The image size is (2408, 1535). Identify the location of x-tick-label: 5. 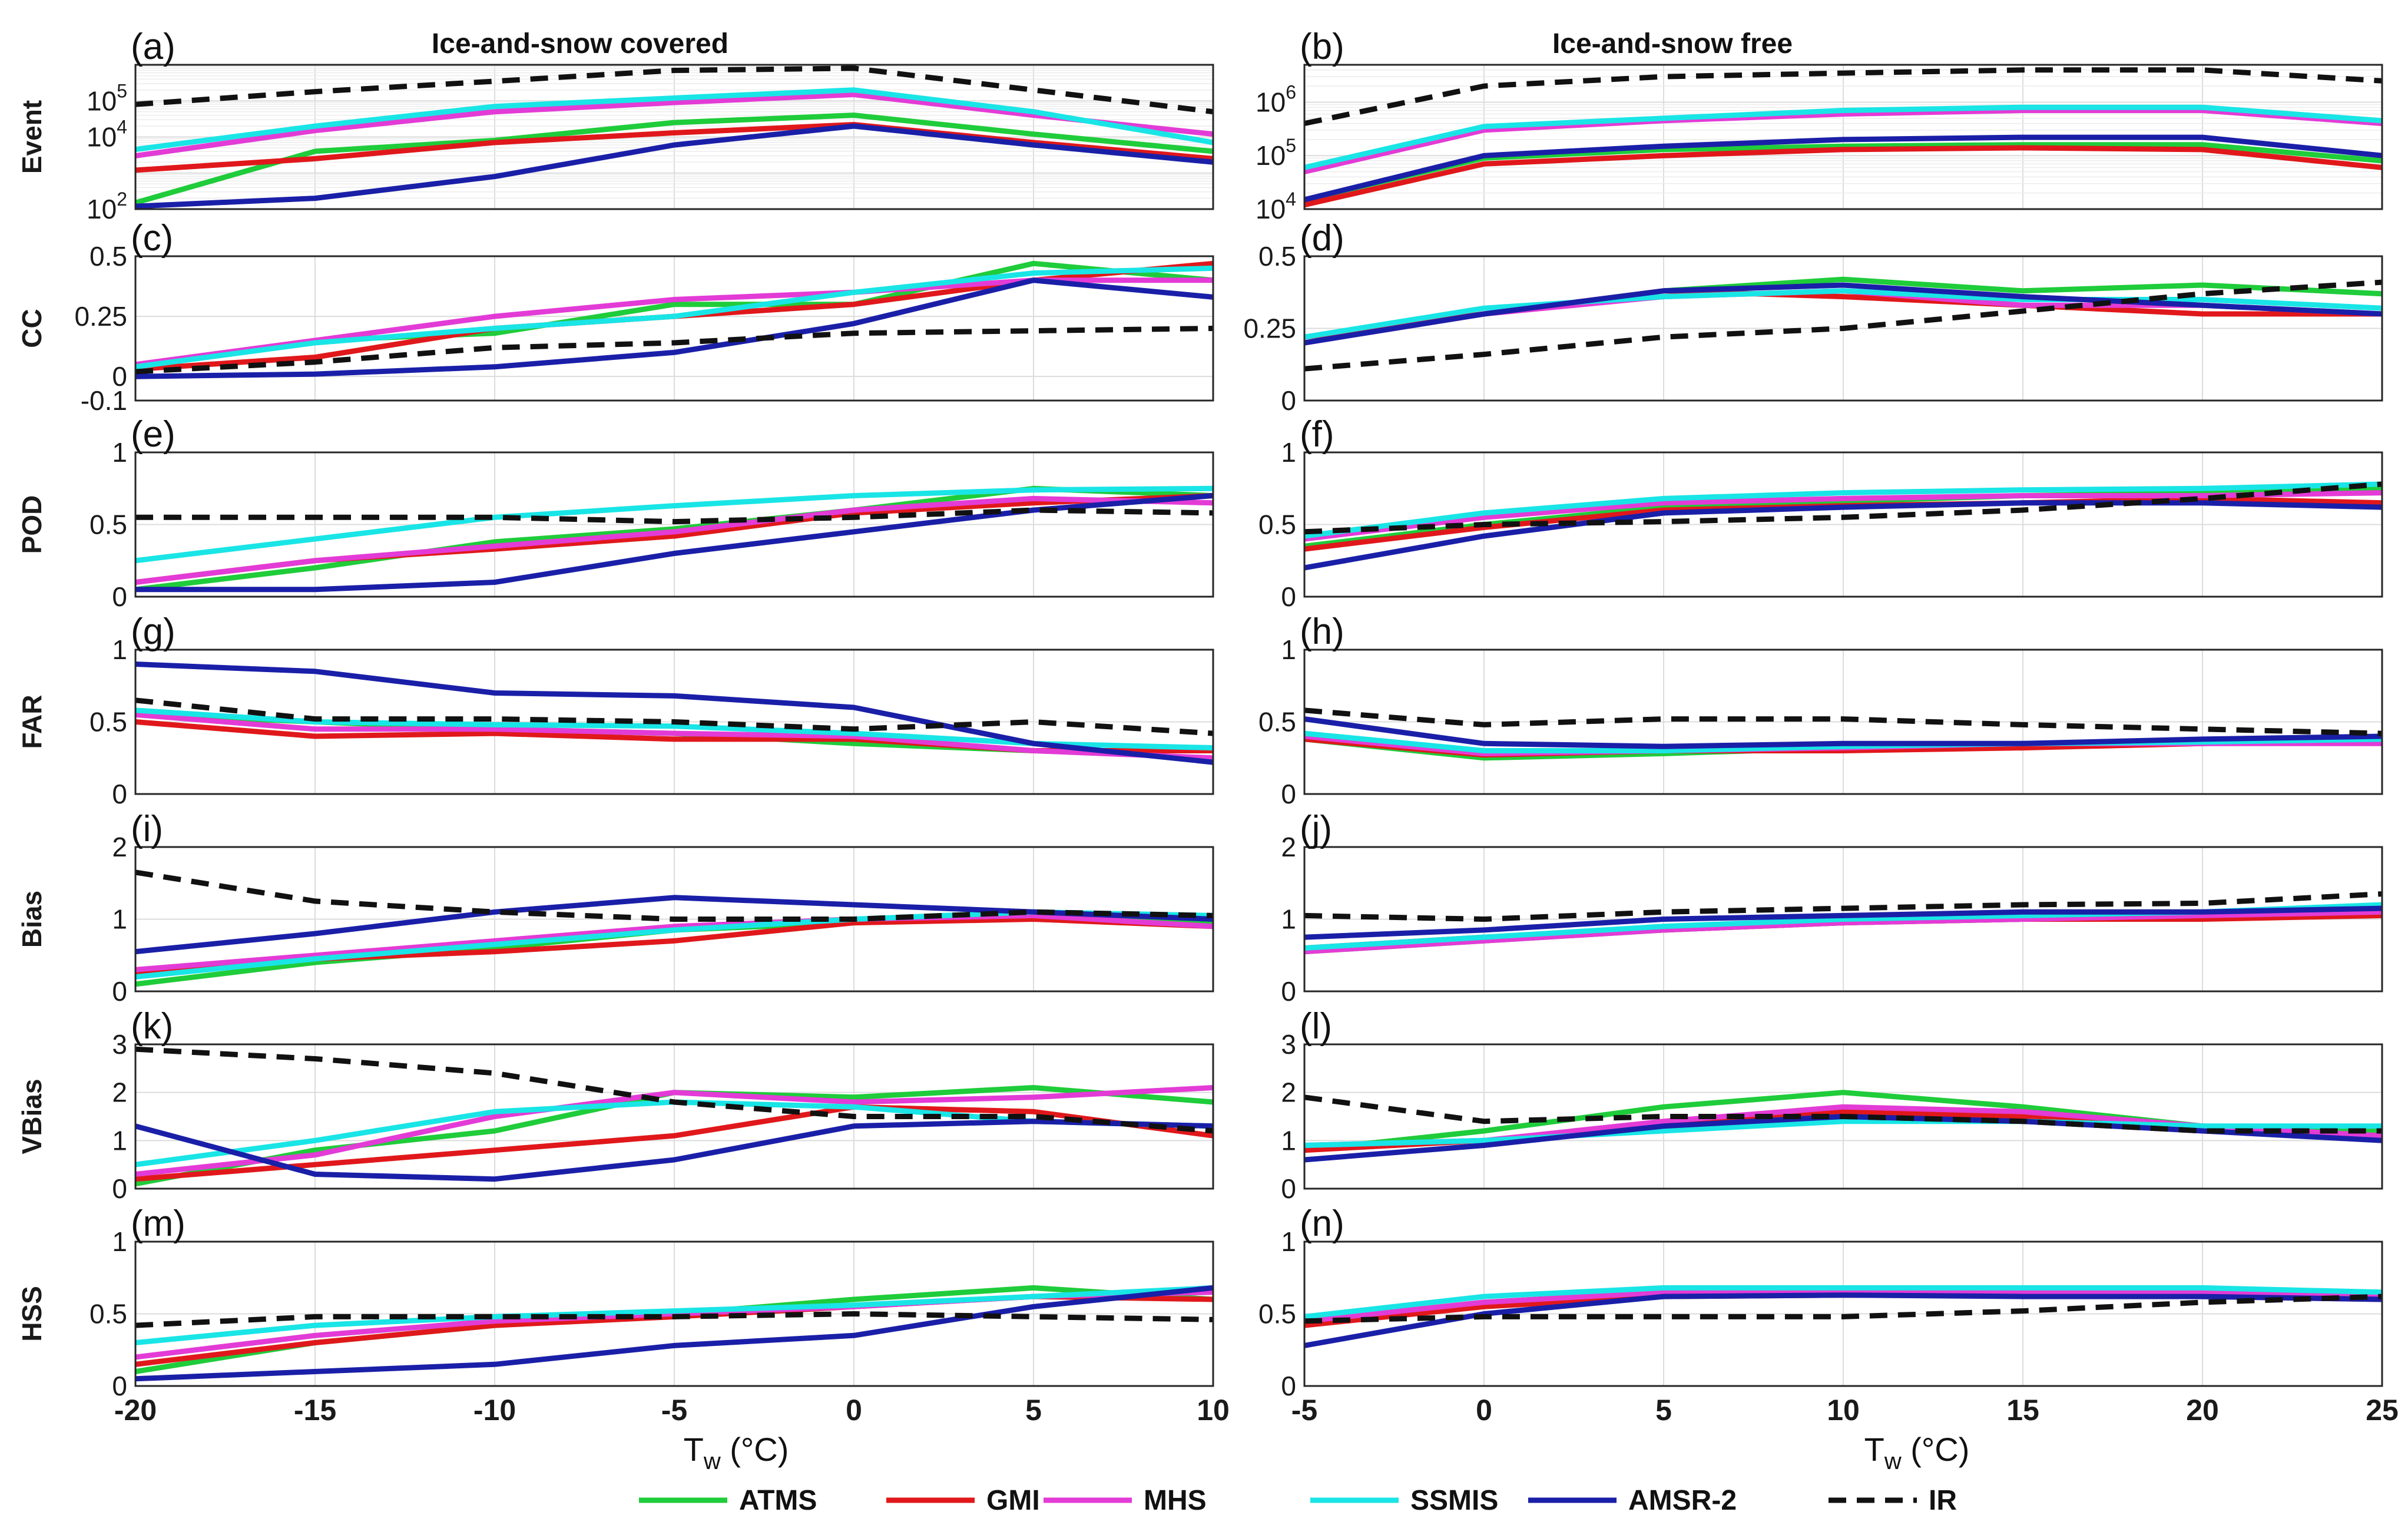
(1033, 1410).